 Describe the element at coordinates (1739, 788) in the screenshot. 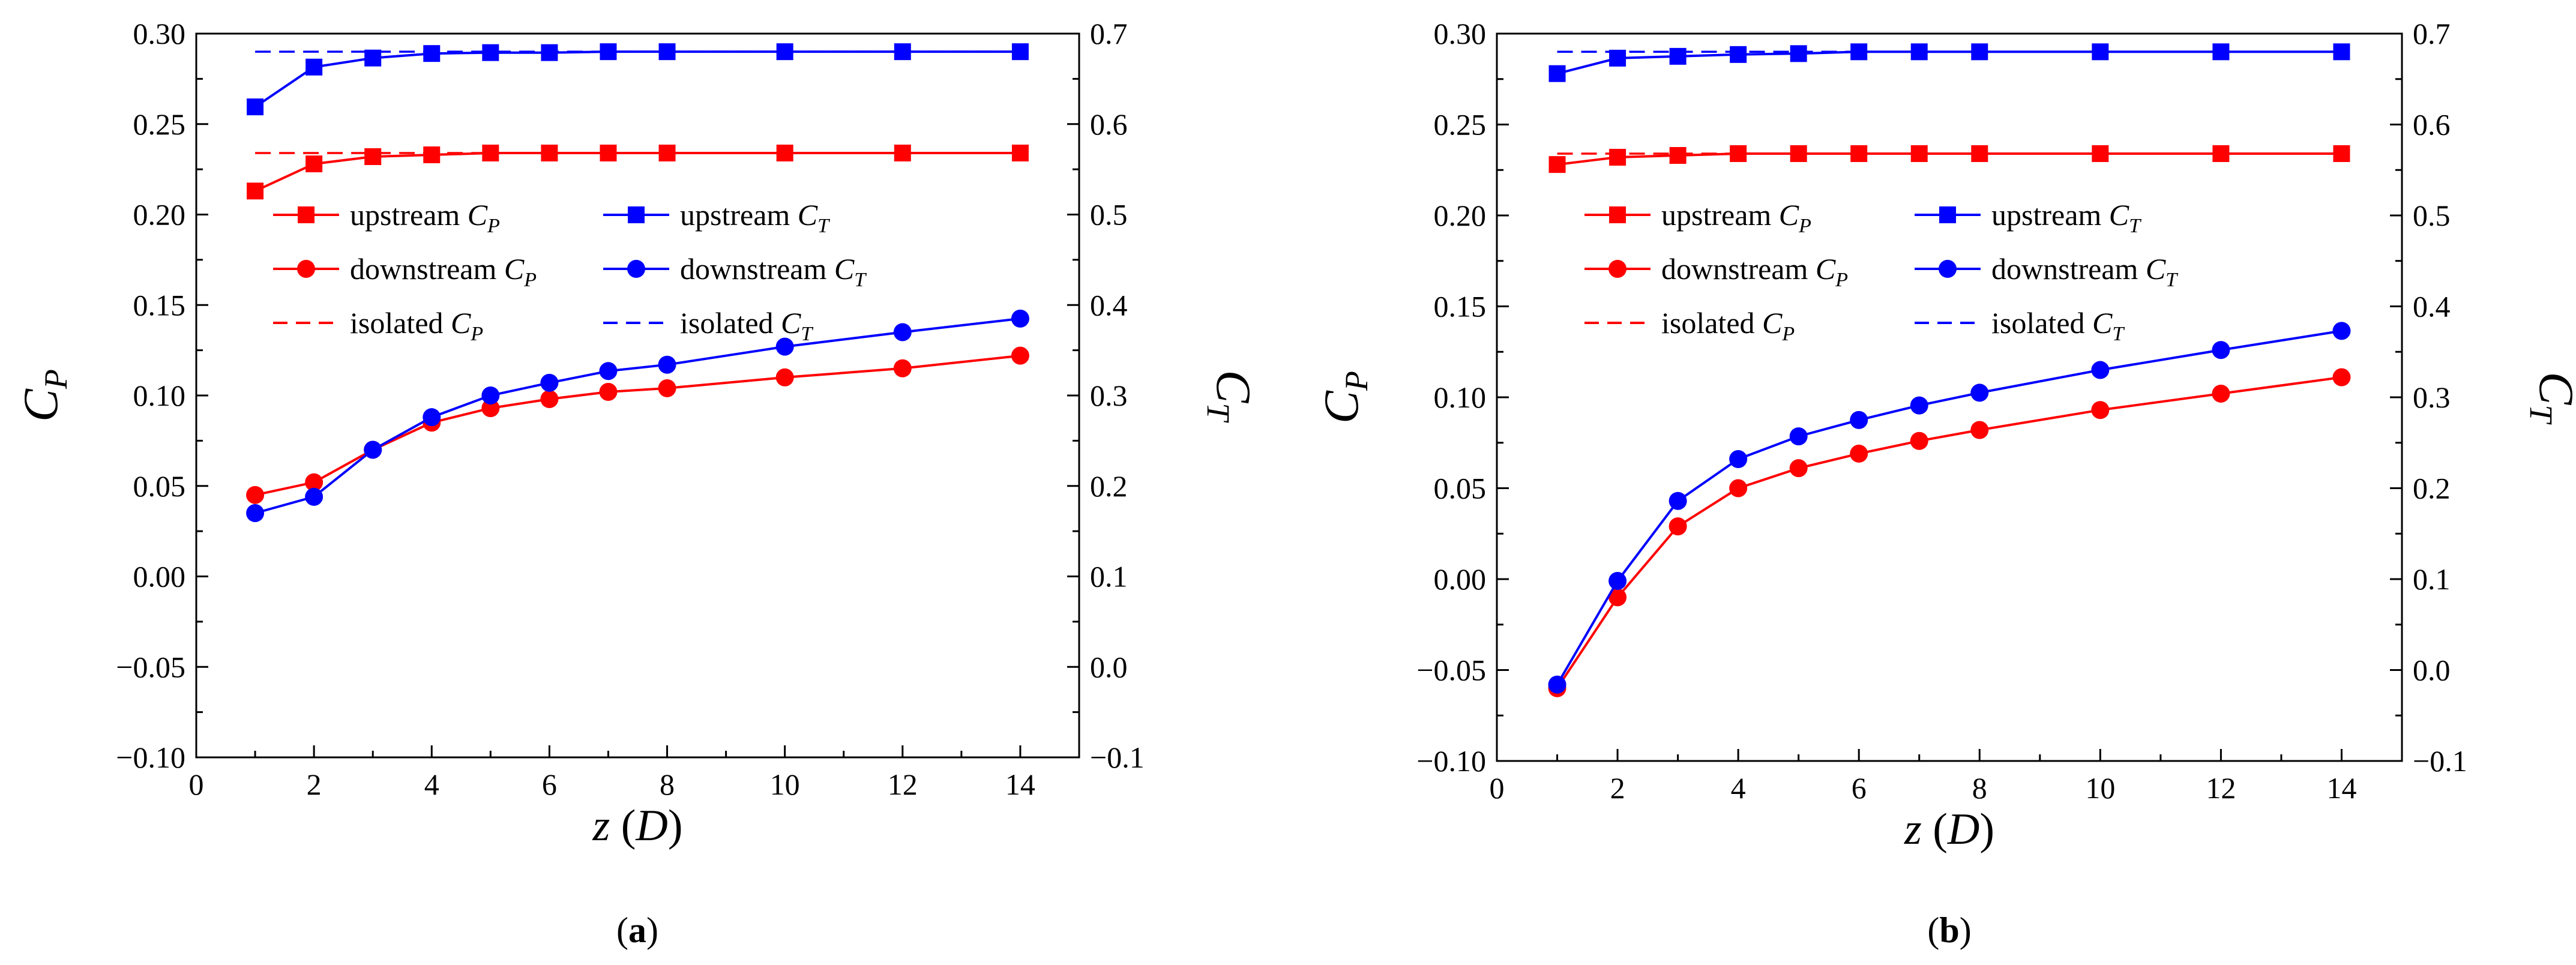

I see `x-tick-label: 4` at that location.